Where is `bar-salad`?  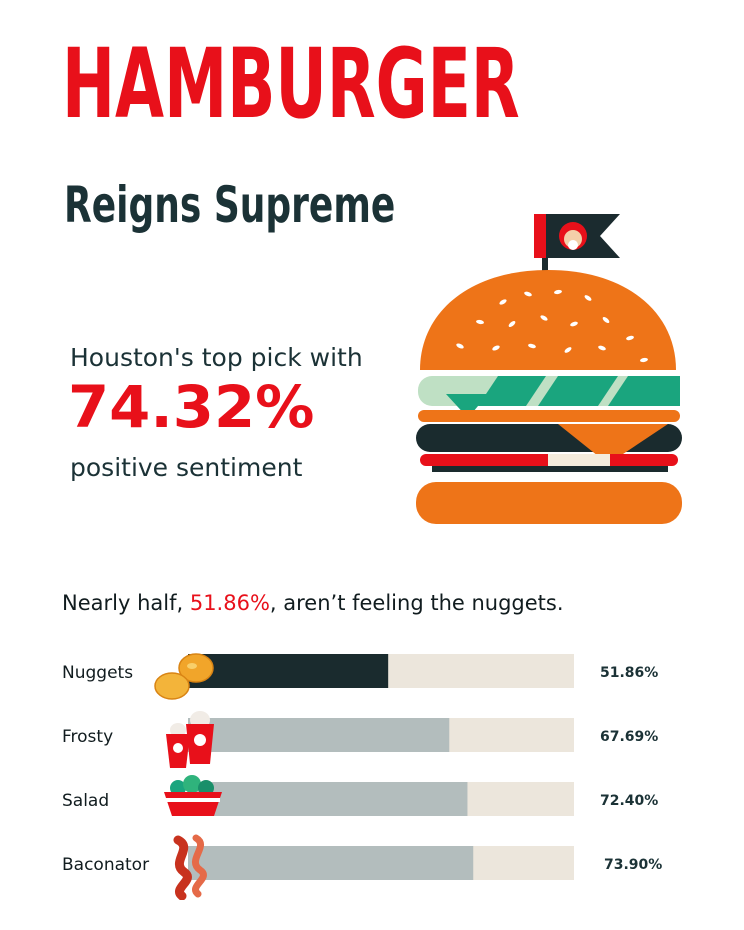 bar-salad is located at coordinates (328, 799).